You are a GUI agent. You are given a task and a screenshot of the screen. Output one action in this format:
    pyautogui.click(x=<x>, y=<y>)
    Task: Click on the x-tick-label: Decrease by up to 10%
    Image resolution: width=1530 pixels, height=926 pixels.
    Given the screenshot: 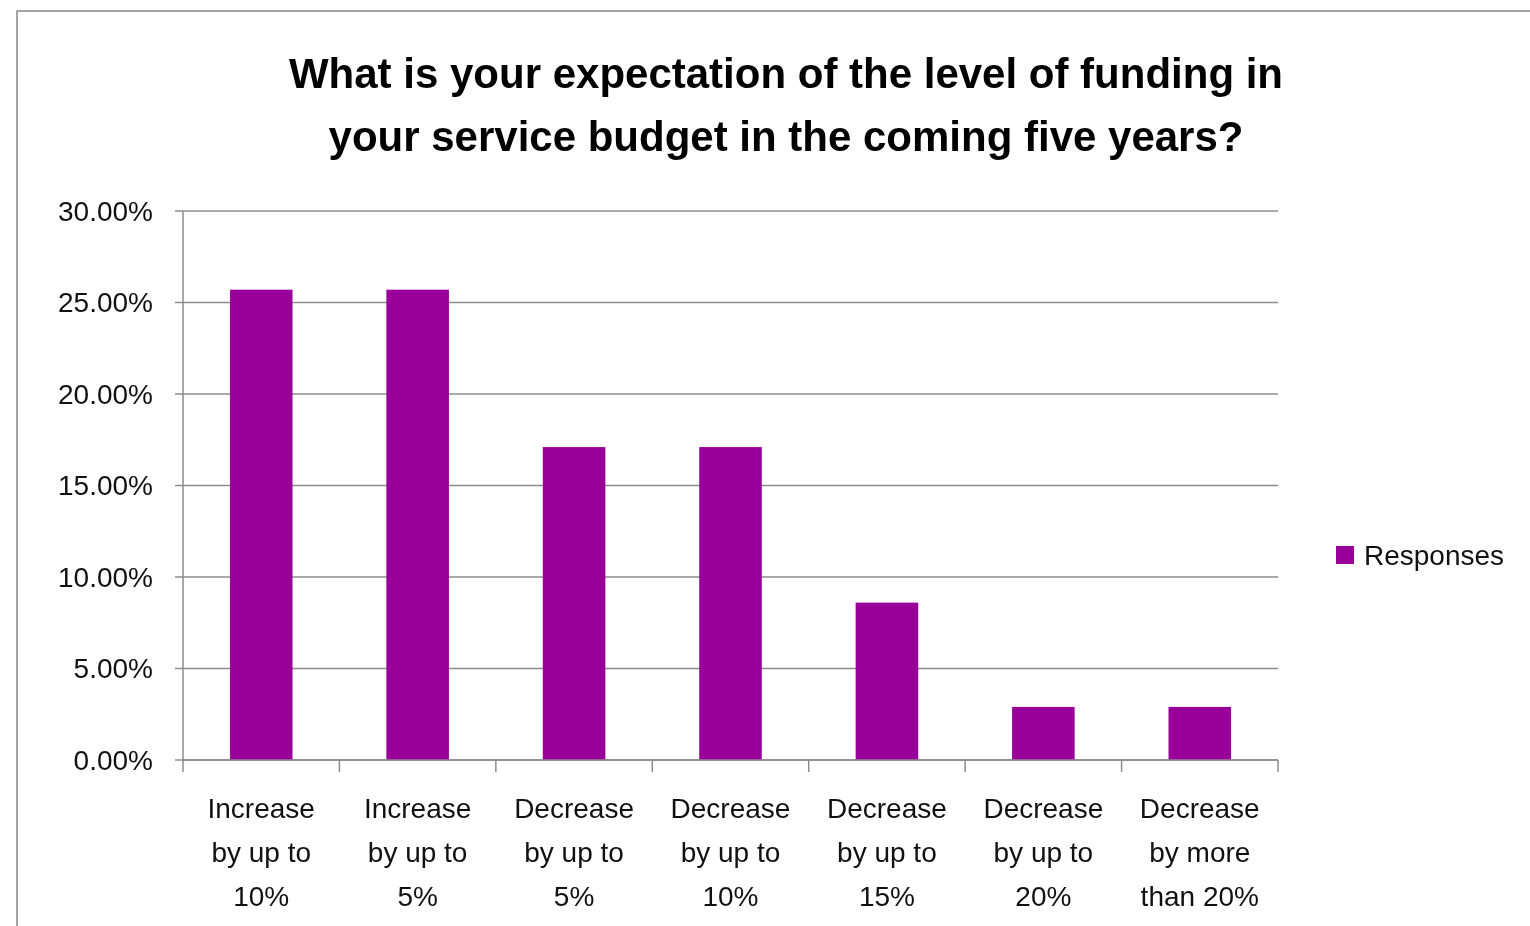 What is the action you would take?
    pyautogui.click(x=730, y=852)
    